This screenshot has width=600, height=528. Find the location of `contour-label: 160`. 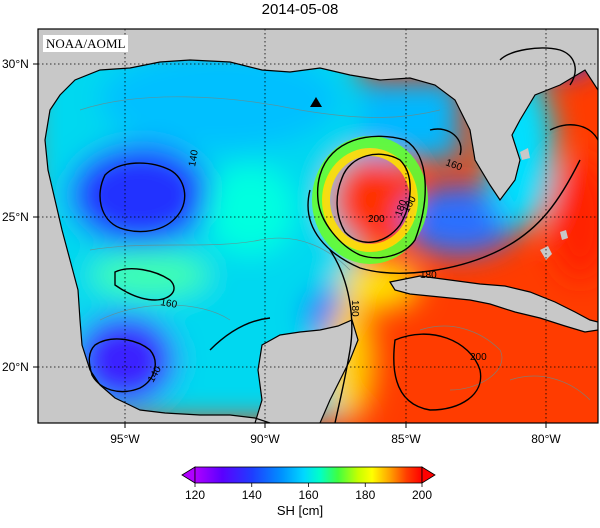

contour-label: 160 is located at coordinates (168, 304).